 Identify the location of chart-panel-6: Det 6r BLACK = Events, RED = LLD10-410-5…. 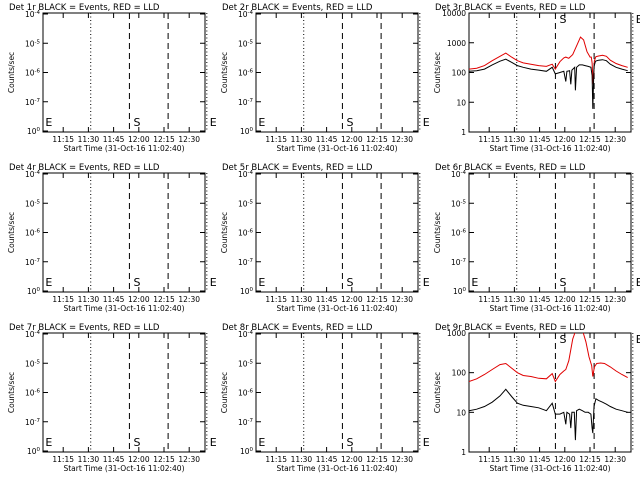
(536, 238).